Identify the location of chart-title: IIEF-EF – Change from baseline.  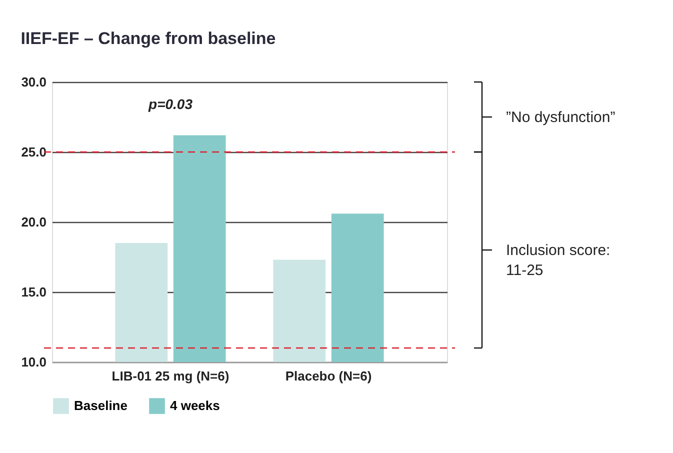
(148, 38).